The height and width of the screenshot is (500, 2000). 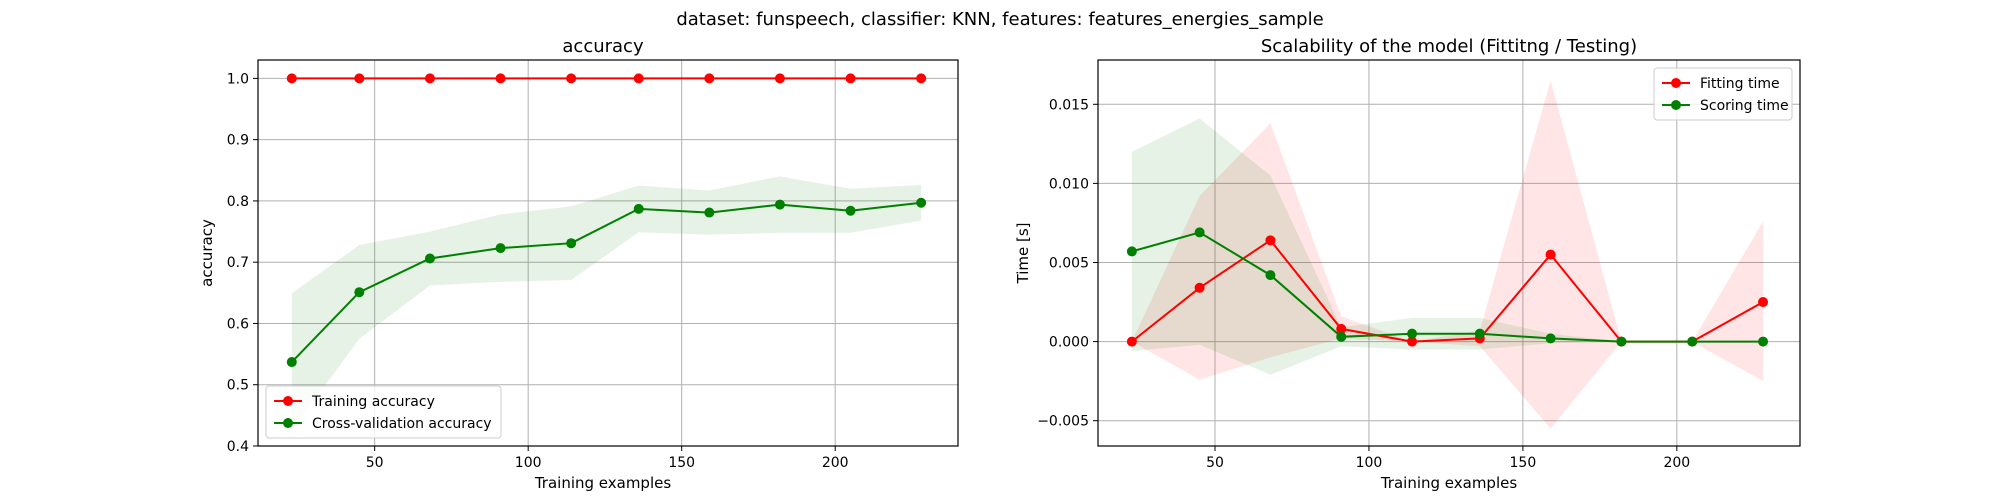 What do you see at coordinates (238, 79) in the screenshot?
I see `y-tick-label: 1.0` at bounding box center [238, 79].